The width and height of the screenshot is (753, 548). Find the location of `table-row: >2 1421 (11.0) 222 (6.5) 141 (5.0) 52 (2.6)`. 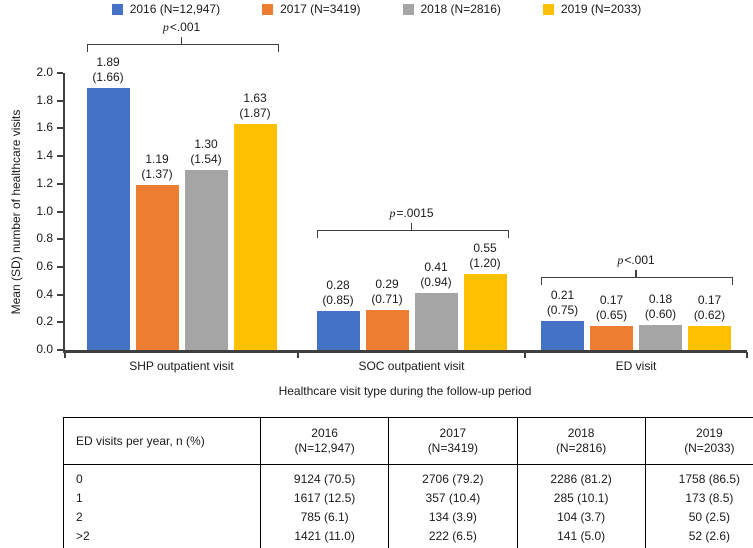

table-row: >2 1421 (11.0) 222 (6.5) 141 (5.0) 52 (2.6) is located at coordinates (408, 537).